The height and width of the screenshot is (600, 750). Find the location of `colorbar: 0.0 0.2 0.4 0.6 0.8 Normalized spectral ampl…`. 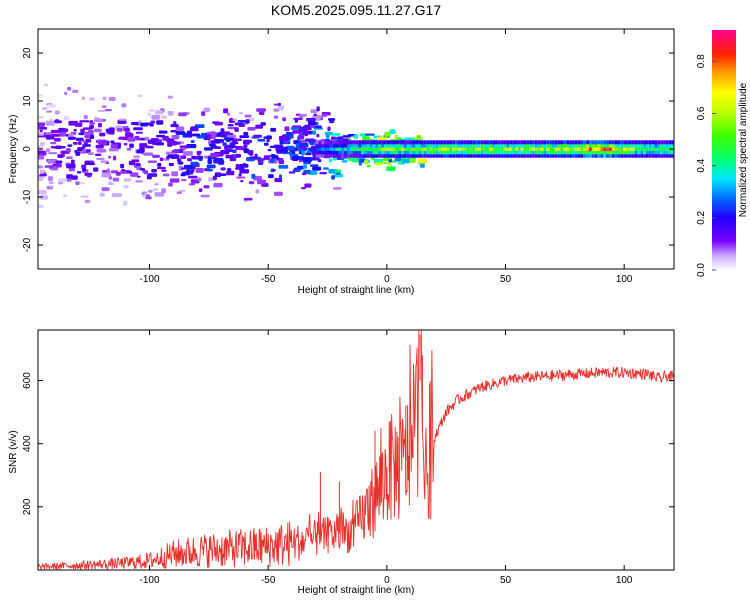

colorbar: 0.0 0.2 0.4 0.6 0.8 Normalized spectral ampl… is located at coordinates (722, 153).